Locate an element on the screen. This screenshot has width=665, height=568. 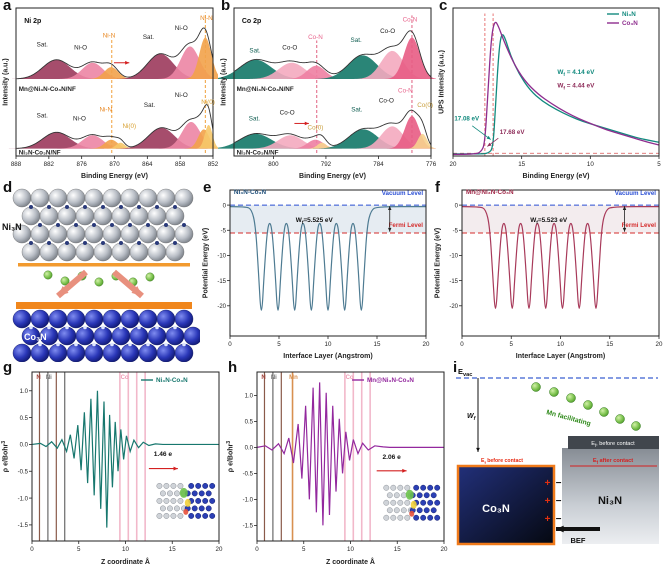
svg-text: Intensity (a.u.) is located at coordinates (6, 81).